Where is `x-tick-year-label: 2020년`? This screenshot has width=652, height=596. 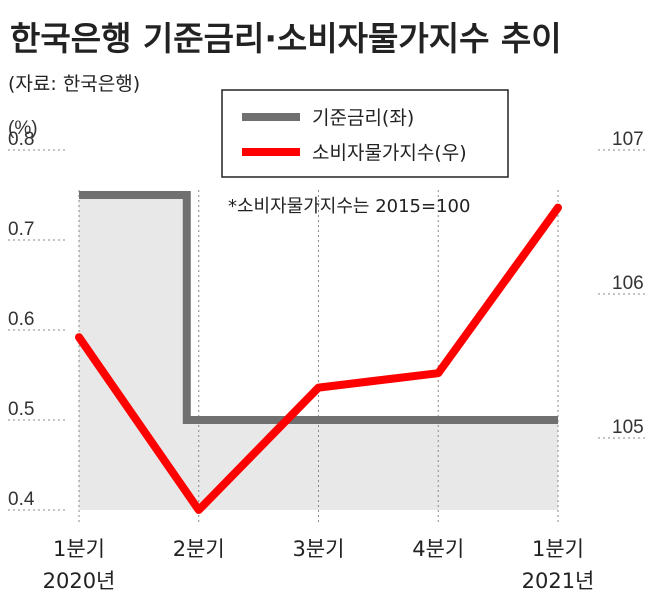 x-tick-year-label: 2020년 is located at coordinates (79, 581).